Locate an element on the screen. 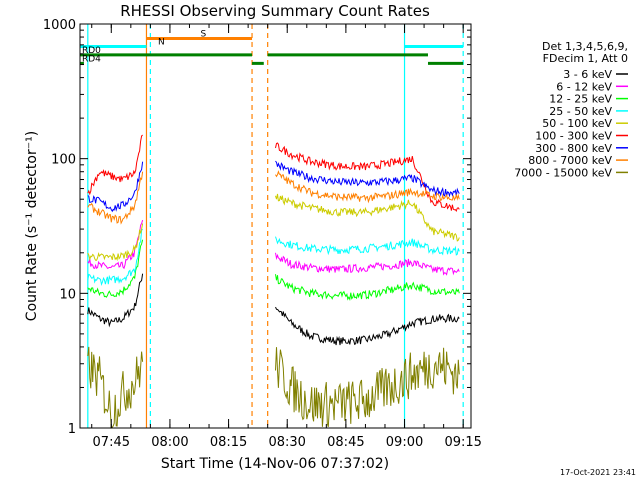  y-tick-label: 1 is located at coordinates (72, 429).